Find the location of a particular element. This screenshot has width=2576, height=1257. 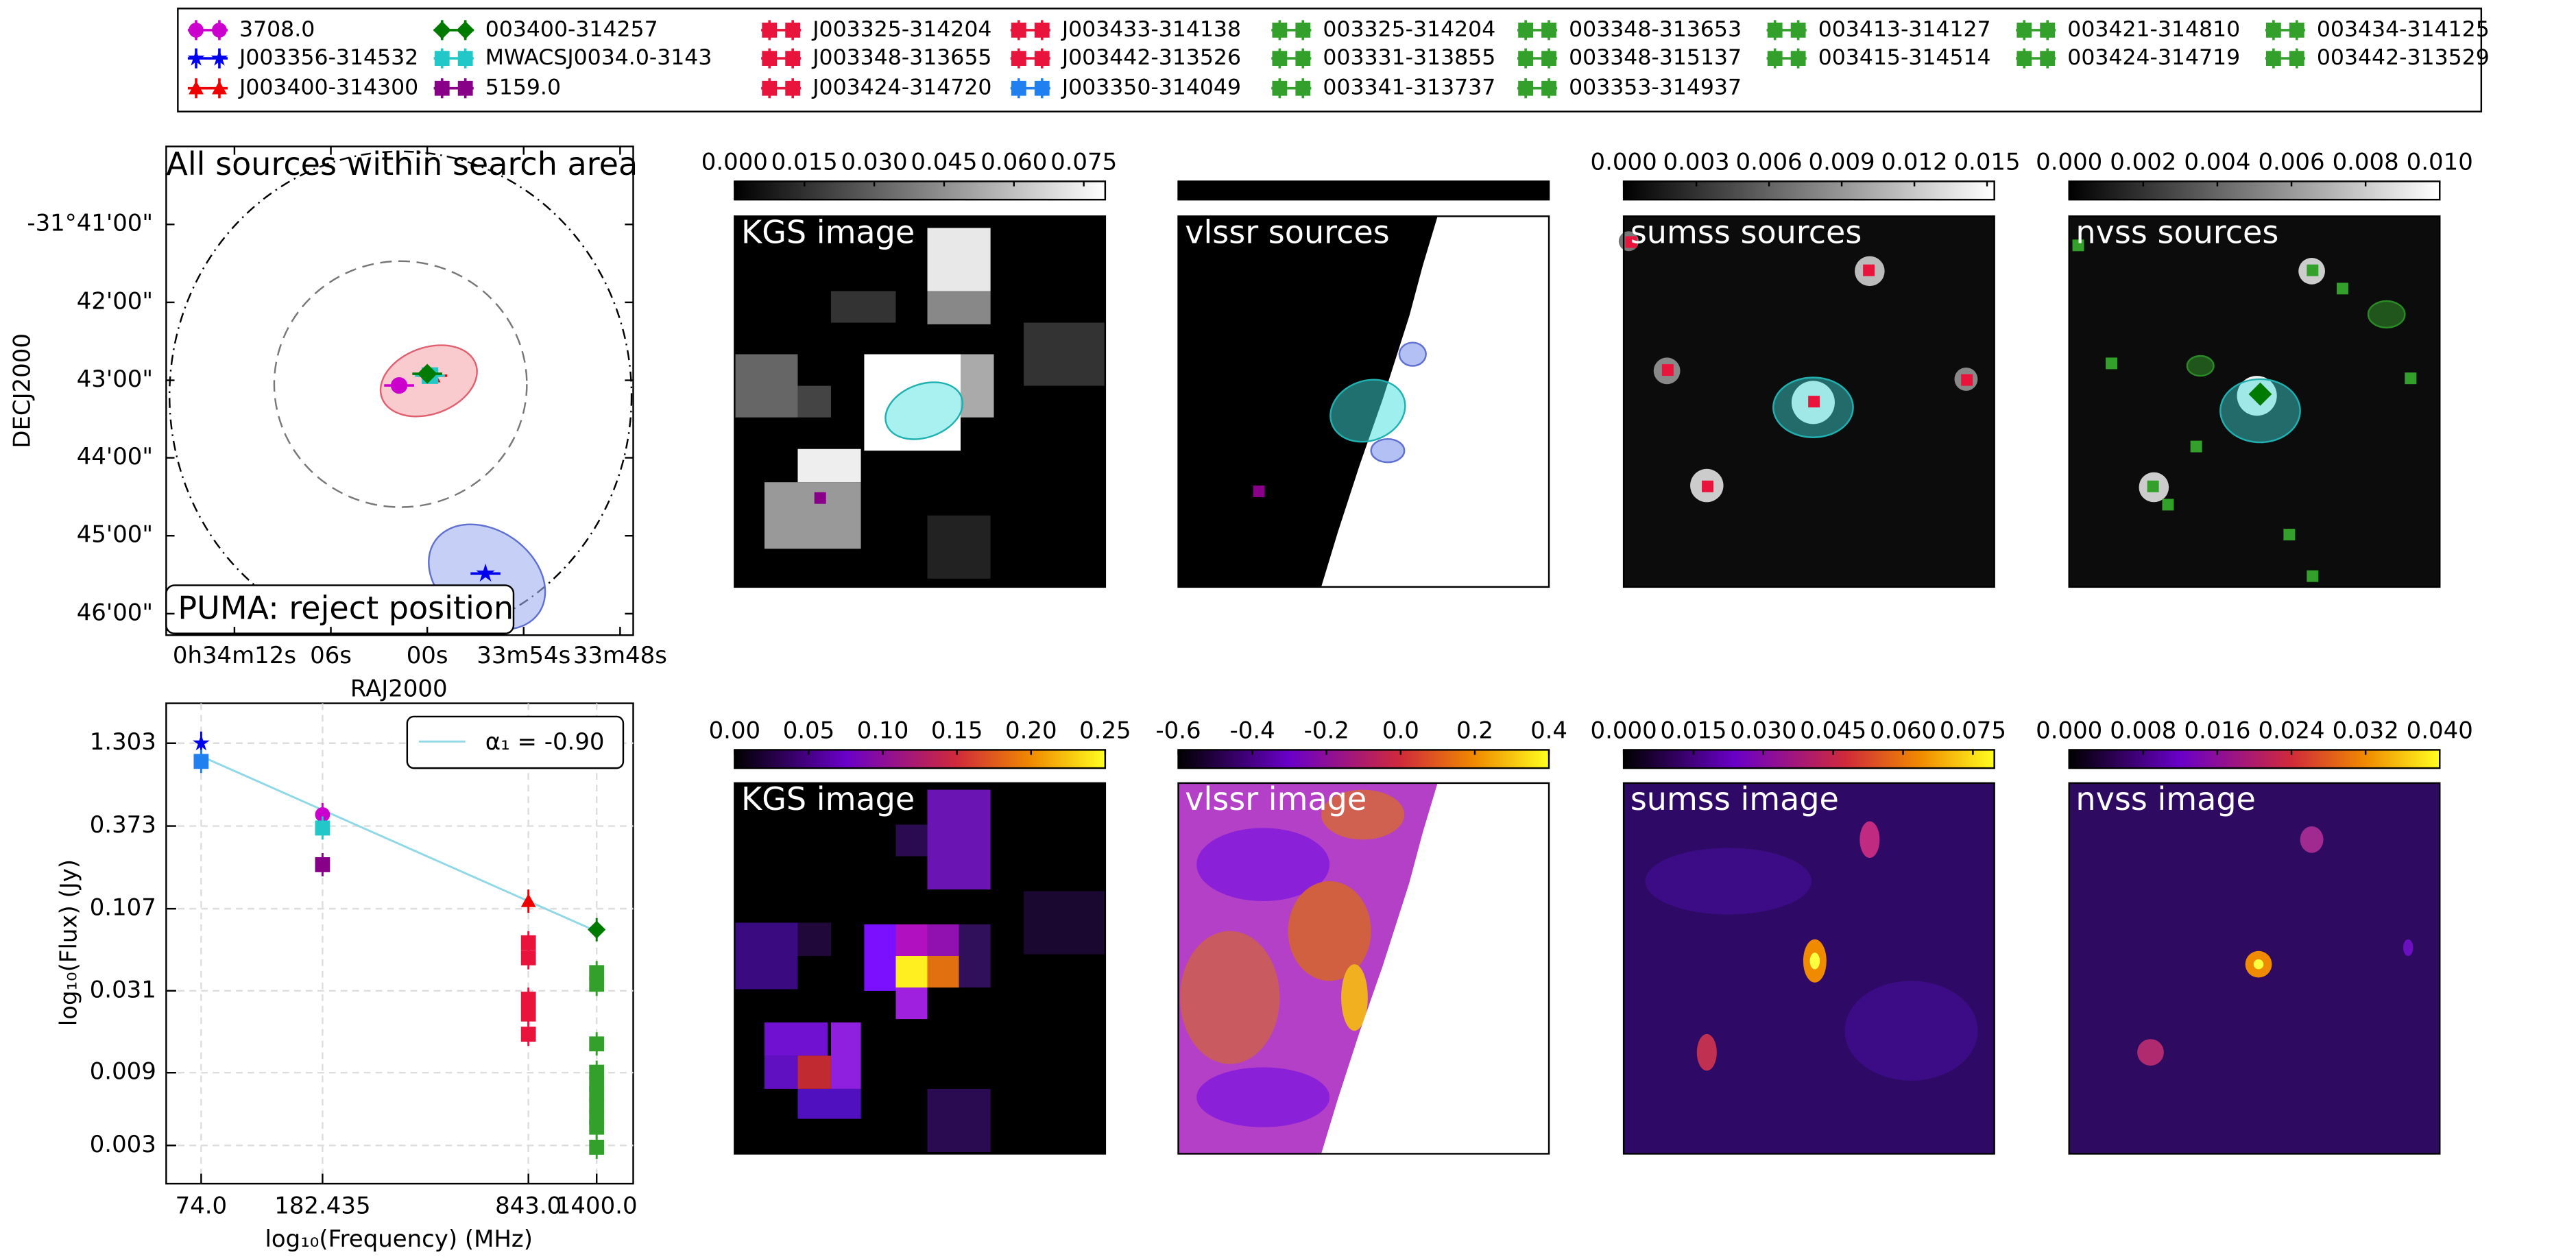

colorbar-tick-label: 0.030 is located at coordinates (1763, 730).